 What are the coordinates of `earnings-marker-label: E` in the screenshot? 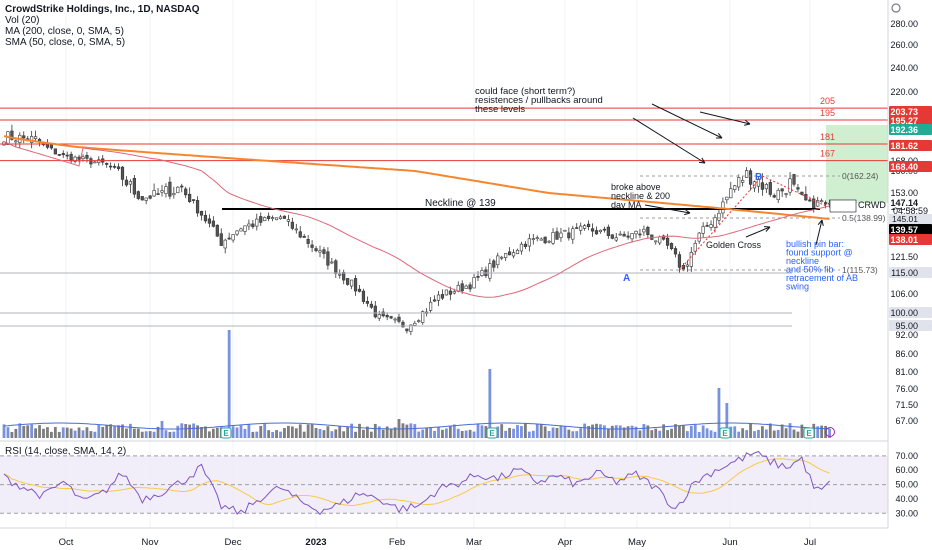 It's located at (809, 433).